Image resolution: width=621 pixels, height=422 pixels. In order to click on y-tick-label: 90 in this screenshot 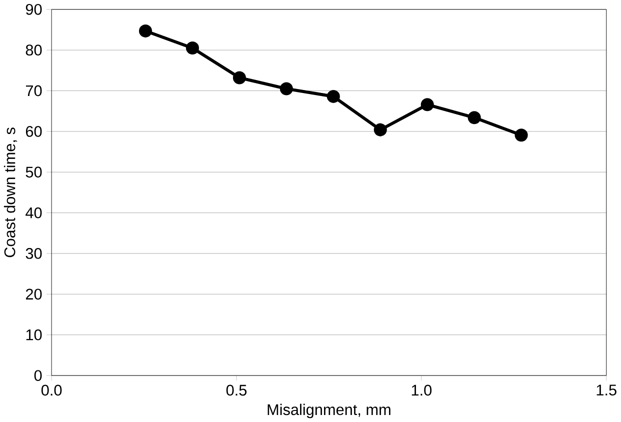, I will do `click(34, 9)`.